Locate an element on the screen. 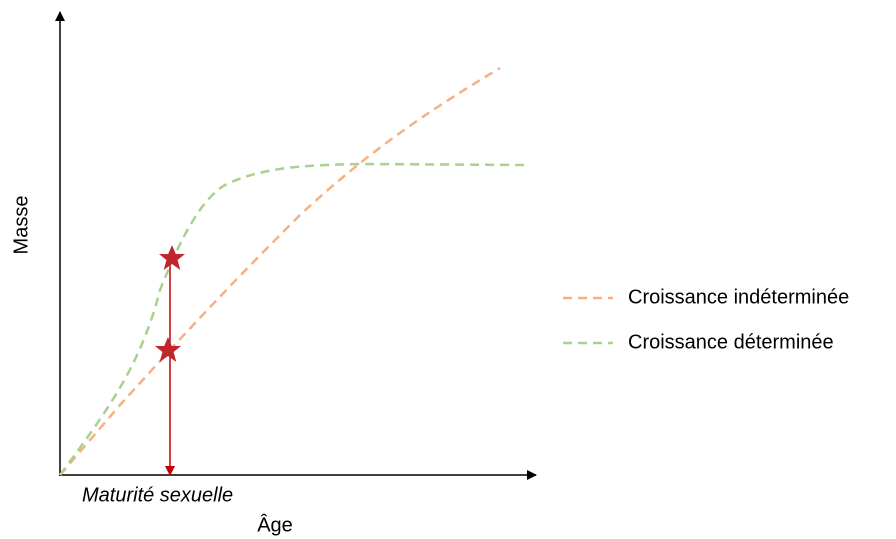 This screenshot has height=539, width=896. annotation: Maturité sexuelle is located at coordinates (157, 495).